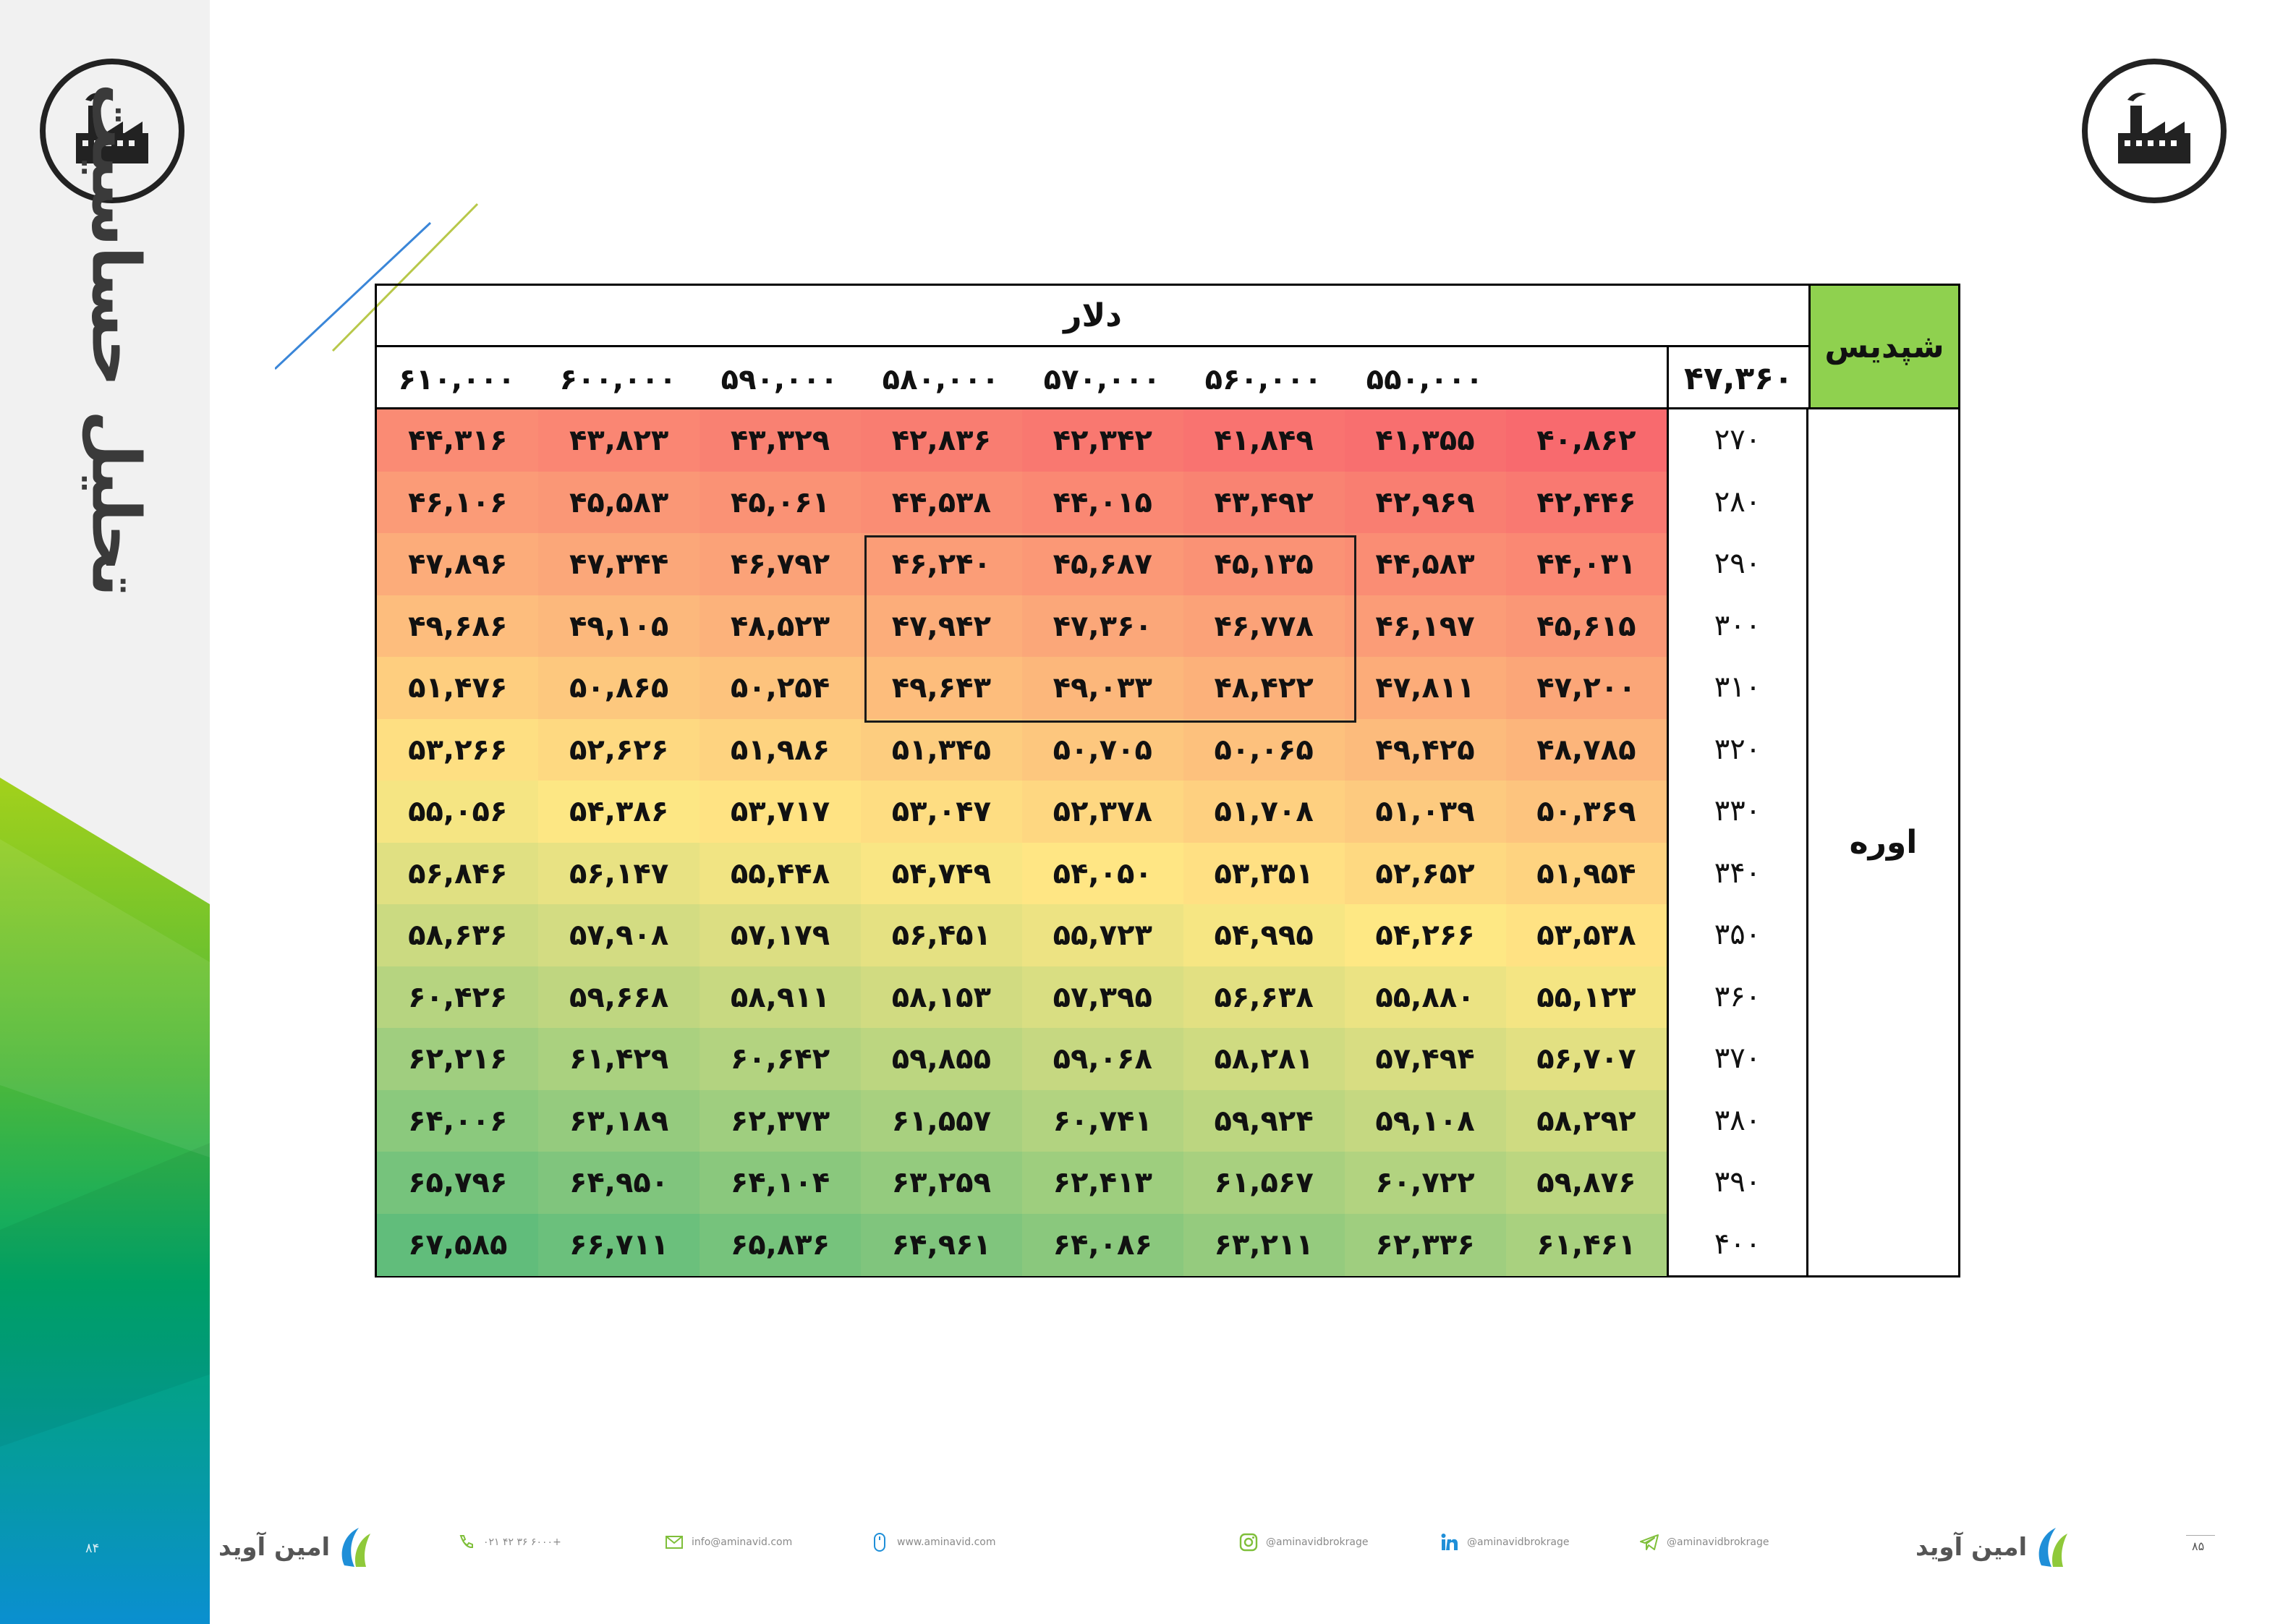 This screenshot has height=1624, width=2296. What do you see at coordinates (941, 1059) in the screenshot?
I see `heatmap-cell: ۵۹,۸۵۵` at bounding box center [941, 1059].